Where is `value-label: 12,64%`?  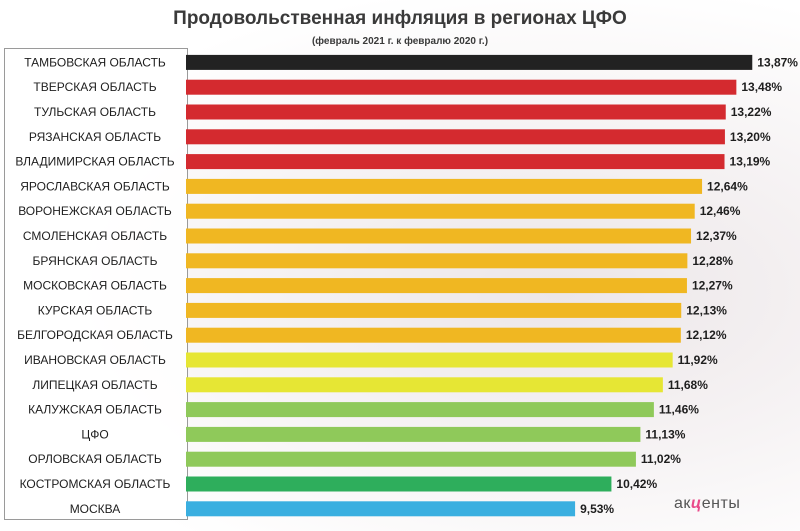 value-label: 12,64% is located at coordinates (727, 186).